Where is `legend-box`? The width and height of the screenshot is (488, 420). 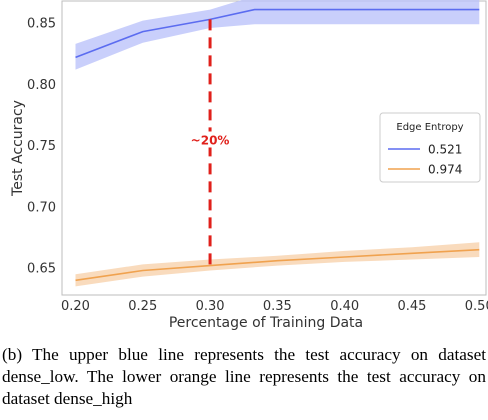
legend-box is located at coordinates (430, 147).